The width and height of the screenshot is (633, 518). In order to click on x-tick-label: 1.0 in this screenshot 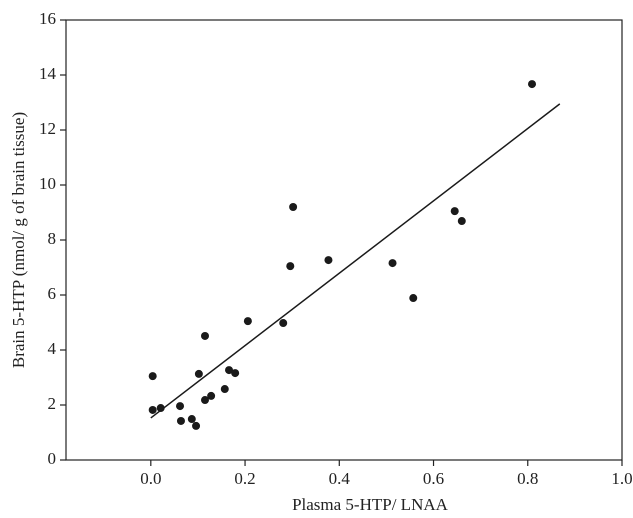, I will do `click(621, 478)`.